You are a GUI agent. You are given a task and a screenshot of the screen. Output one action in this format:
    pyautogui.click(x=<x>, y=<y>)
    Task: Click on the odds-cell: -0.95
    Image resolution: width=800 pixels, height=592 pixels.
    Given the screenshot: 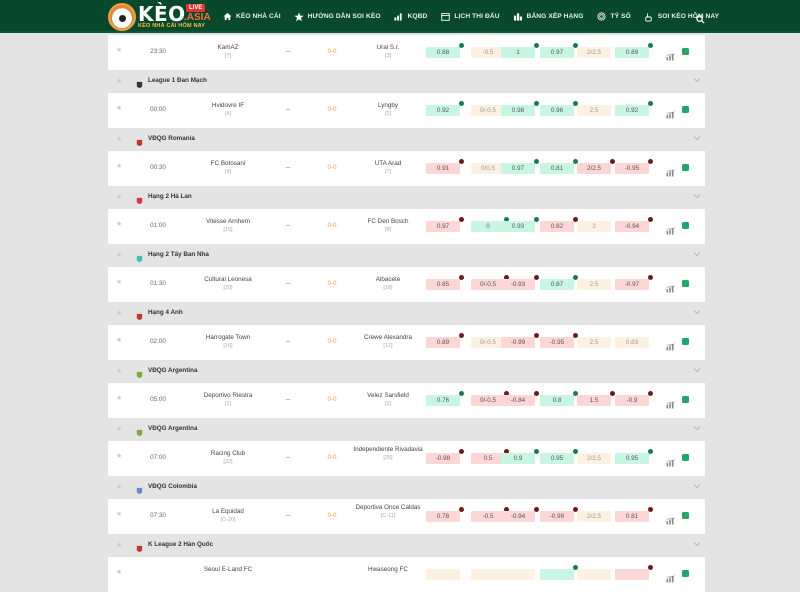 What is the action you would take?
    pyautogui.click(x=634, y=166)
    